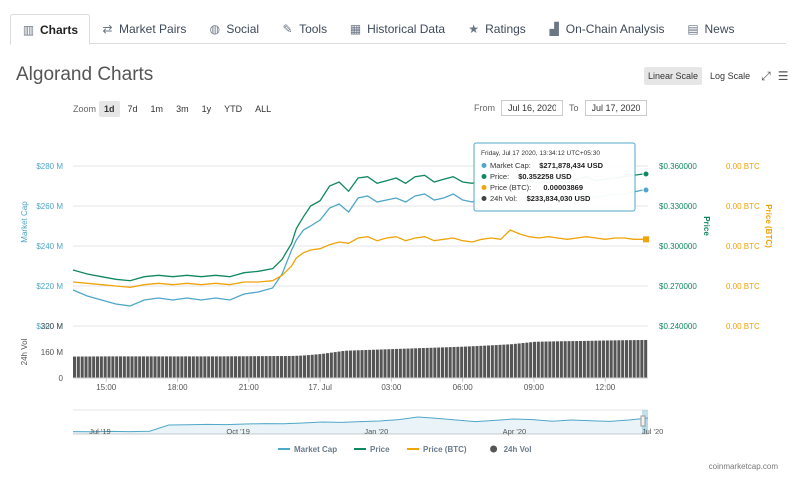  I want to click on price-btc-axis-title: Price (BTC), so click(768, 226).